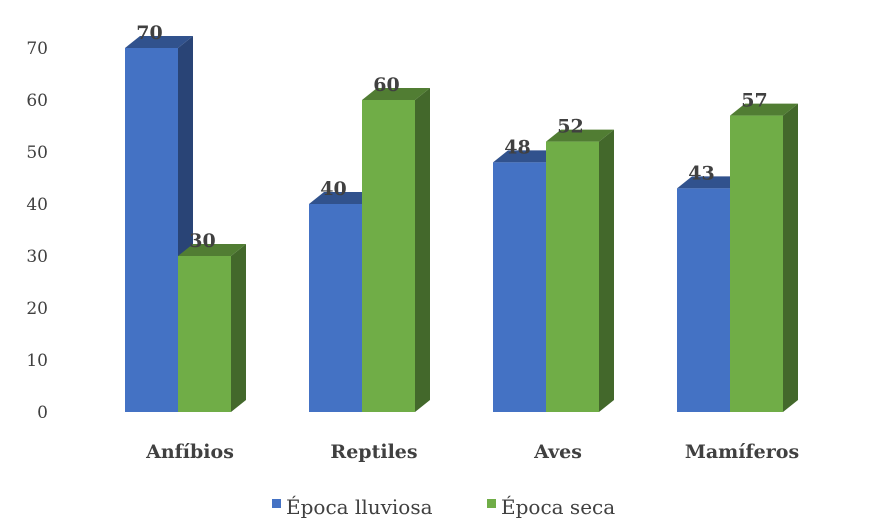 The width and height of the screenshot is (892, 529). Describe the element at coordinates (37, 101) in the screenshot. I see `y-tick-label: 60` at that location.